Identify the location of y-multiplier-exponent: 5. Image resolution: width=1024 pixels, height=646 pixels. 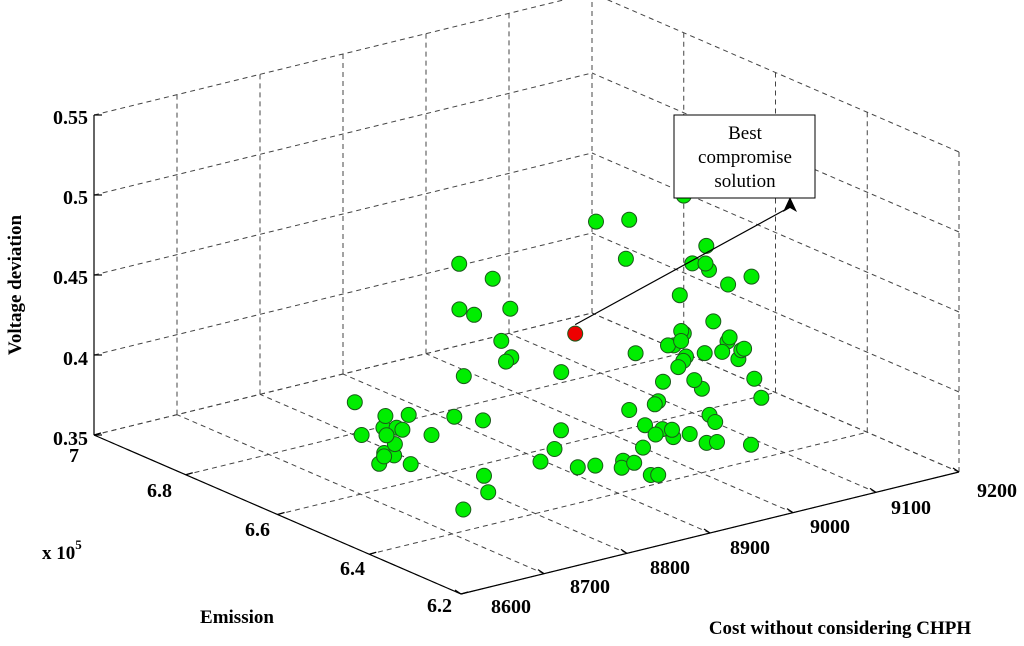
(78, 544).